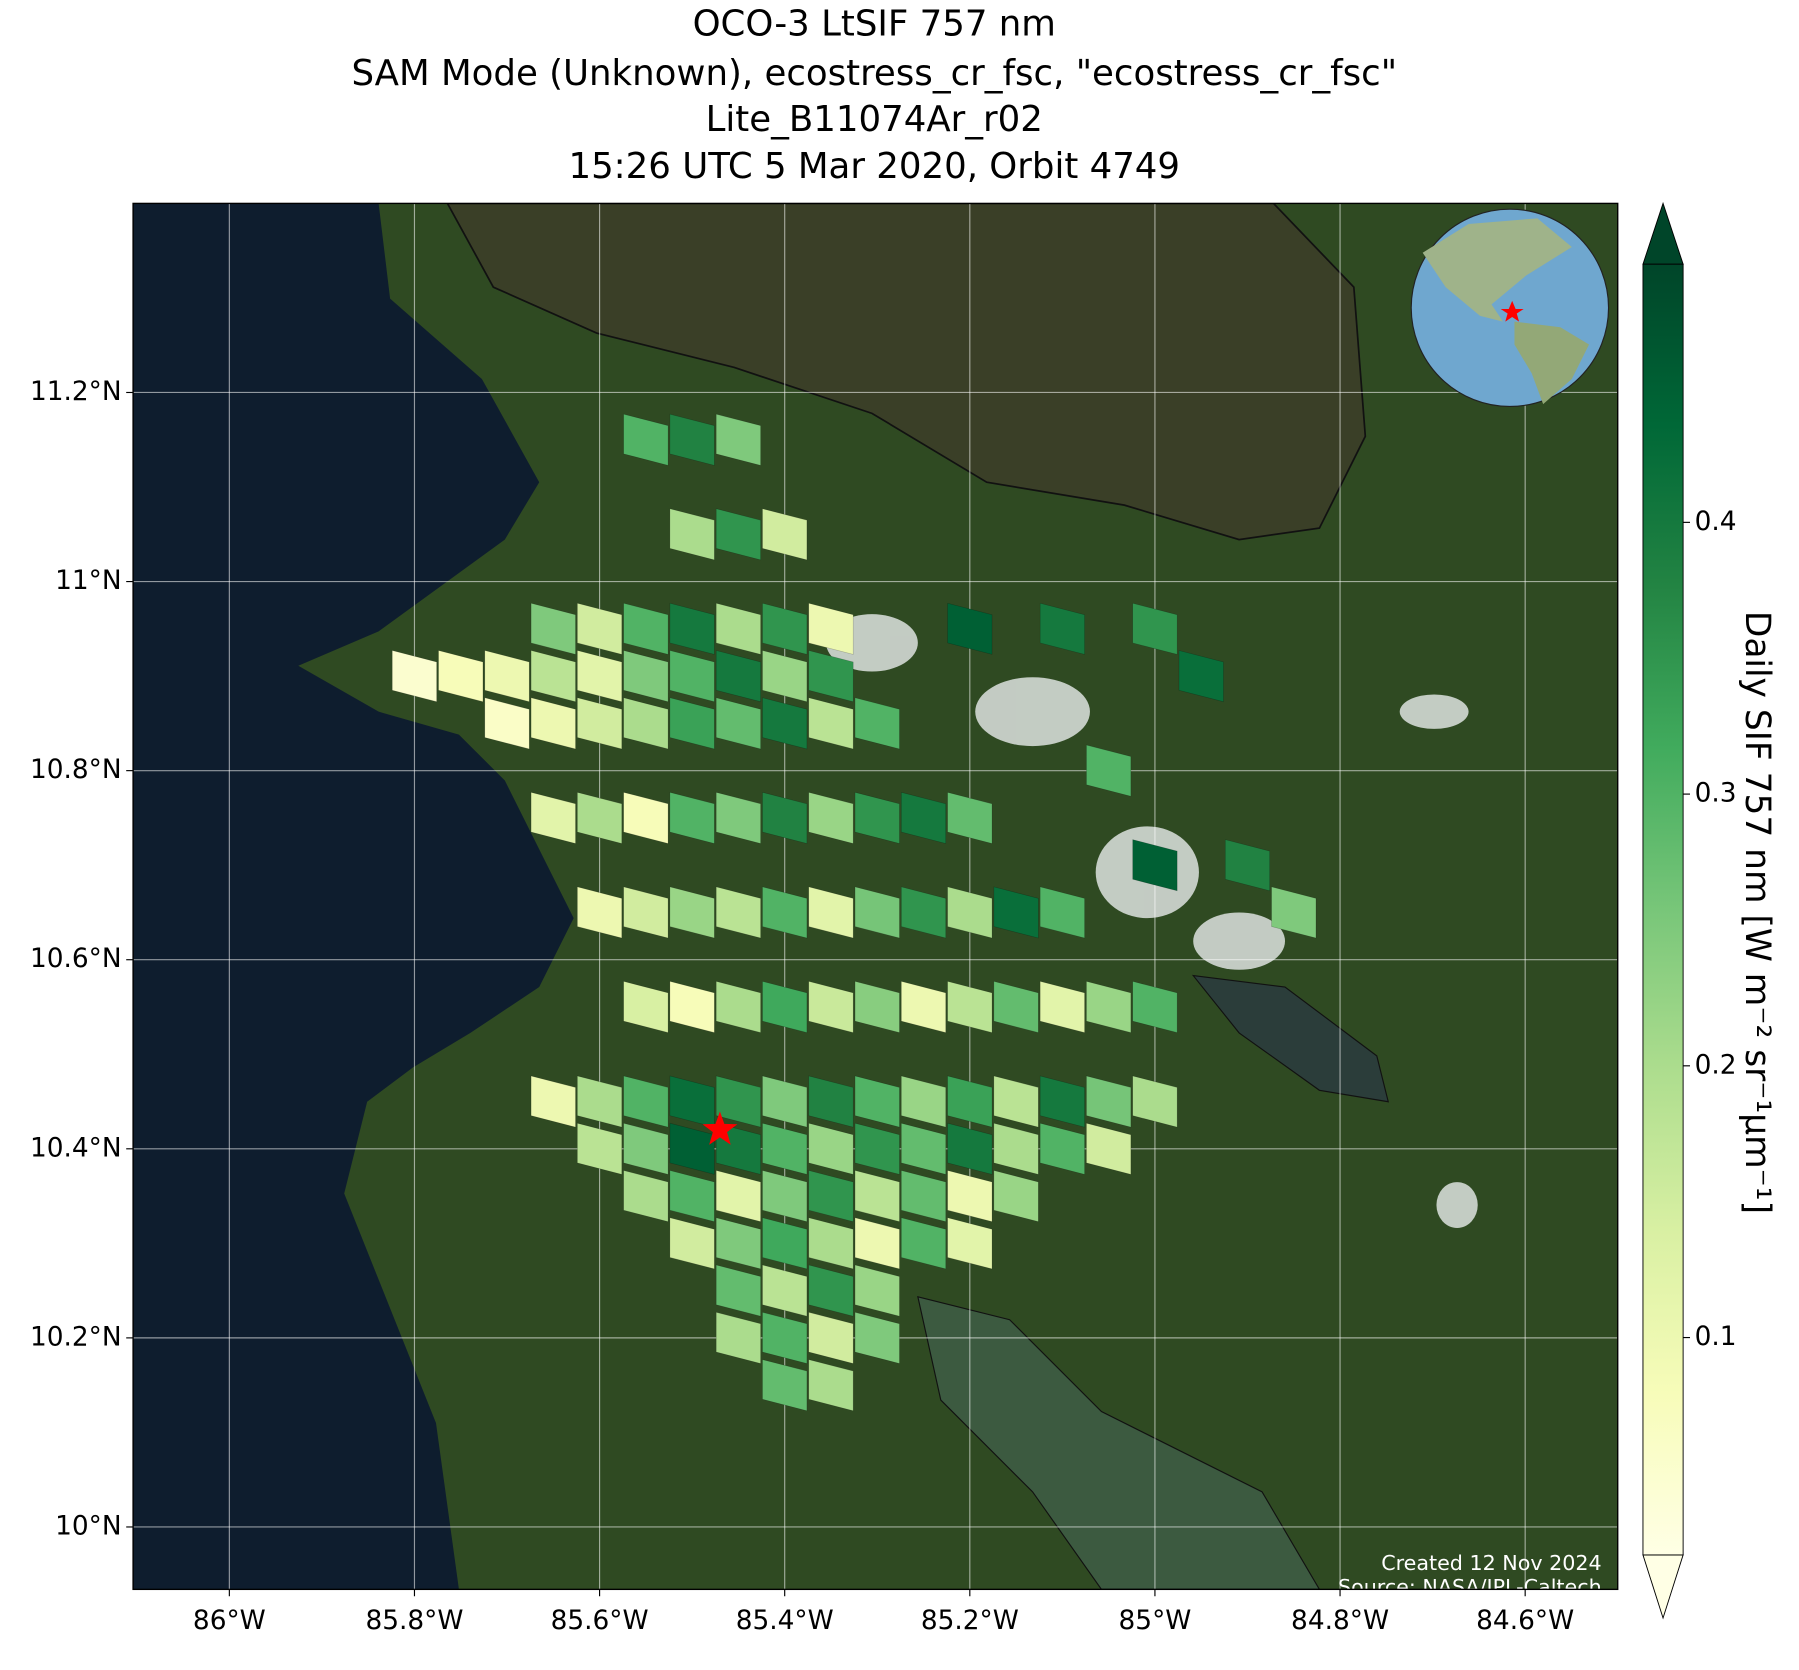  Describe the element at coordinates (1663, 1587) in the screenshot. I see `colorbar-extend-min` at that location.